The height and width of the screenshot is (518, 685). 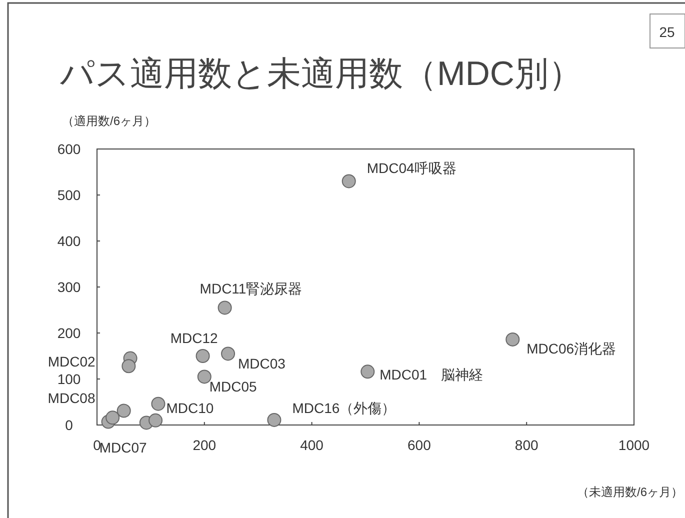 What do you see at coordinates (72, 361) in the screenshot?
I see `annotation: MDC02` at bounding box center [72, 361].